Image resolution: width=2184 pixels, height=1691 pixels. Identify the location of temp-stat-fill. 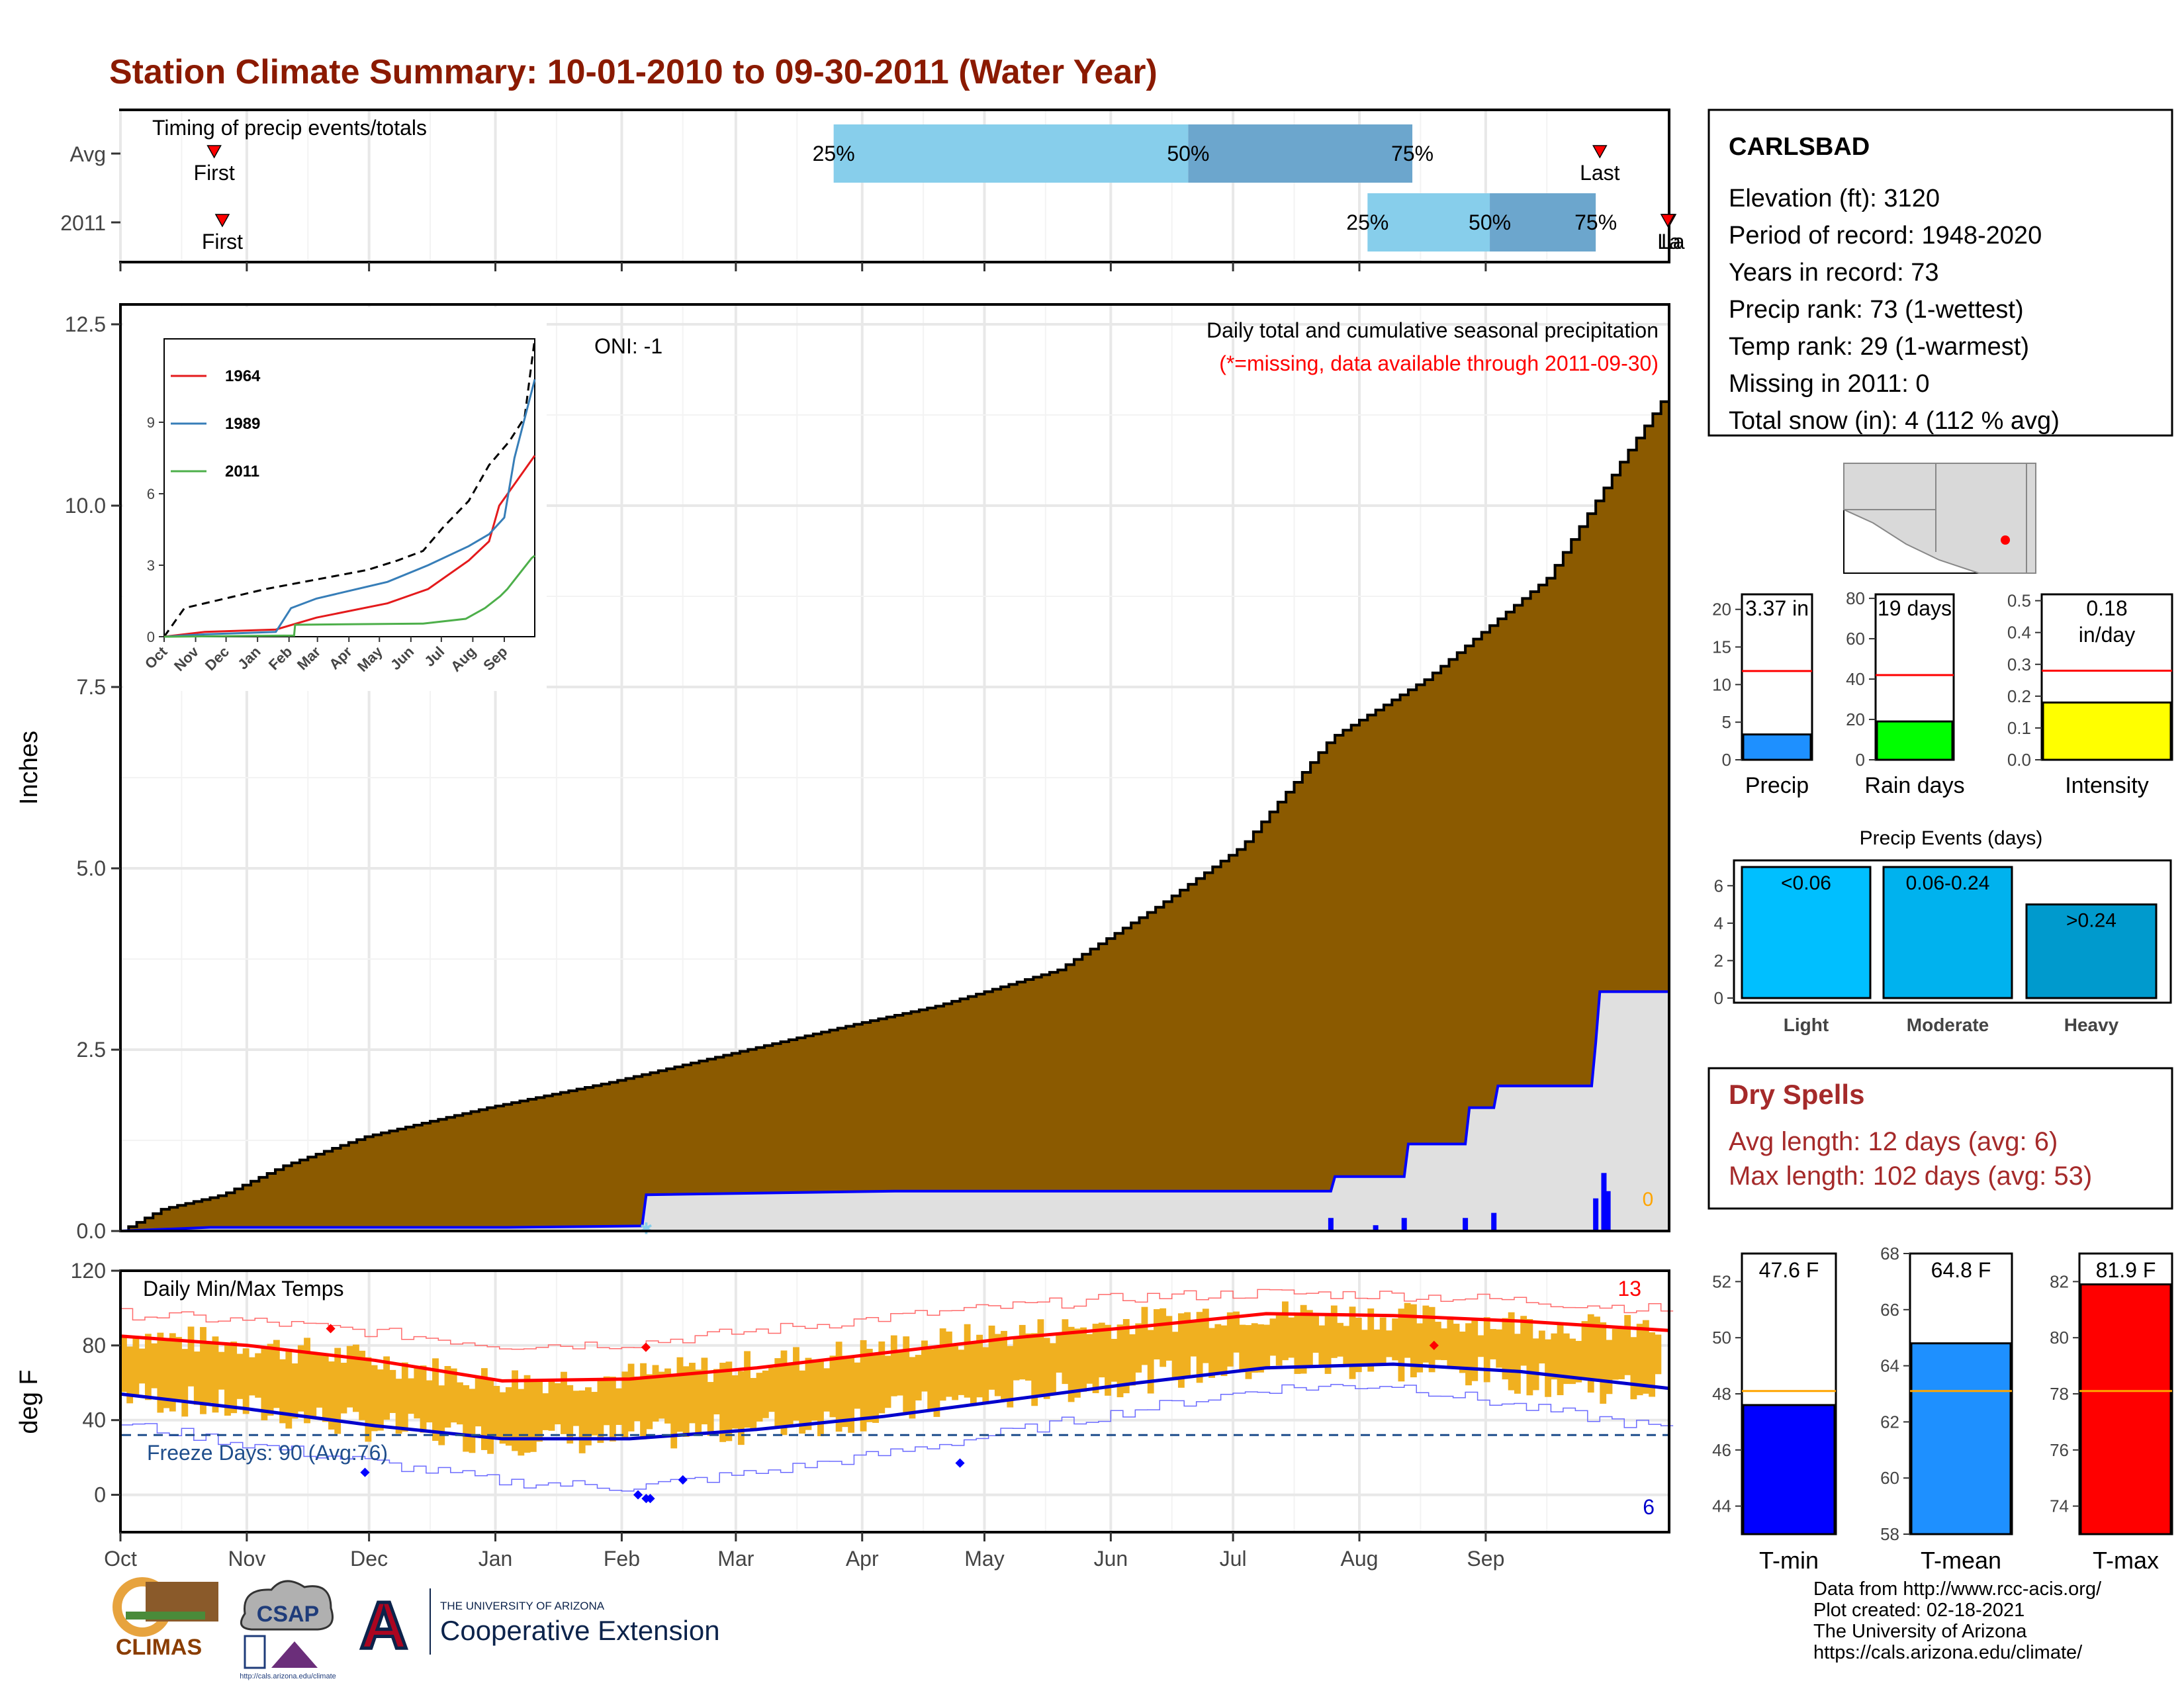
(1961, 1438).